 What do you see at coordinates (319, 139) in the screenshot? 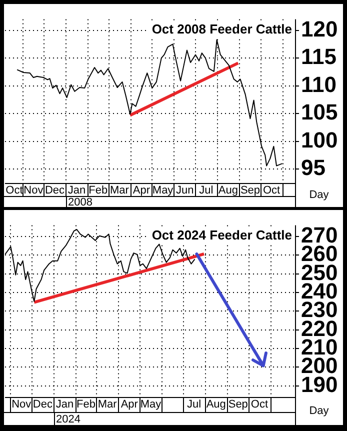
I see `y-tick-label: 100` at bounding box center [319, 139].